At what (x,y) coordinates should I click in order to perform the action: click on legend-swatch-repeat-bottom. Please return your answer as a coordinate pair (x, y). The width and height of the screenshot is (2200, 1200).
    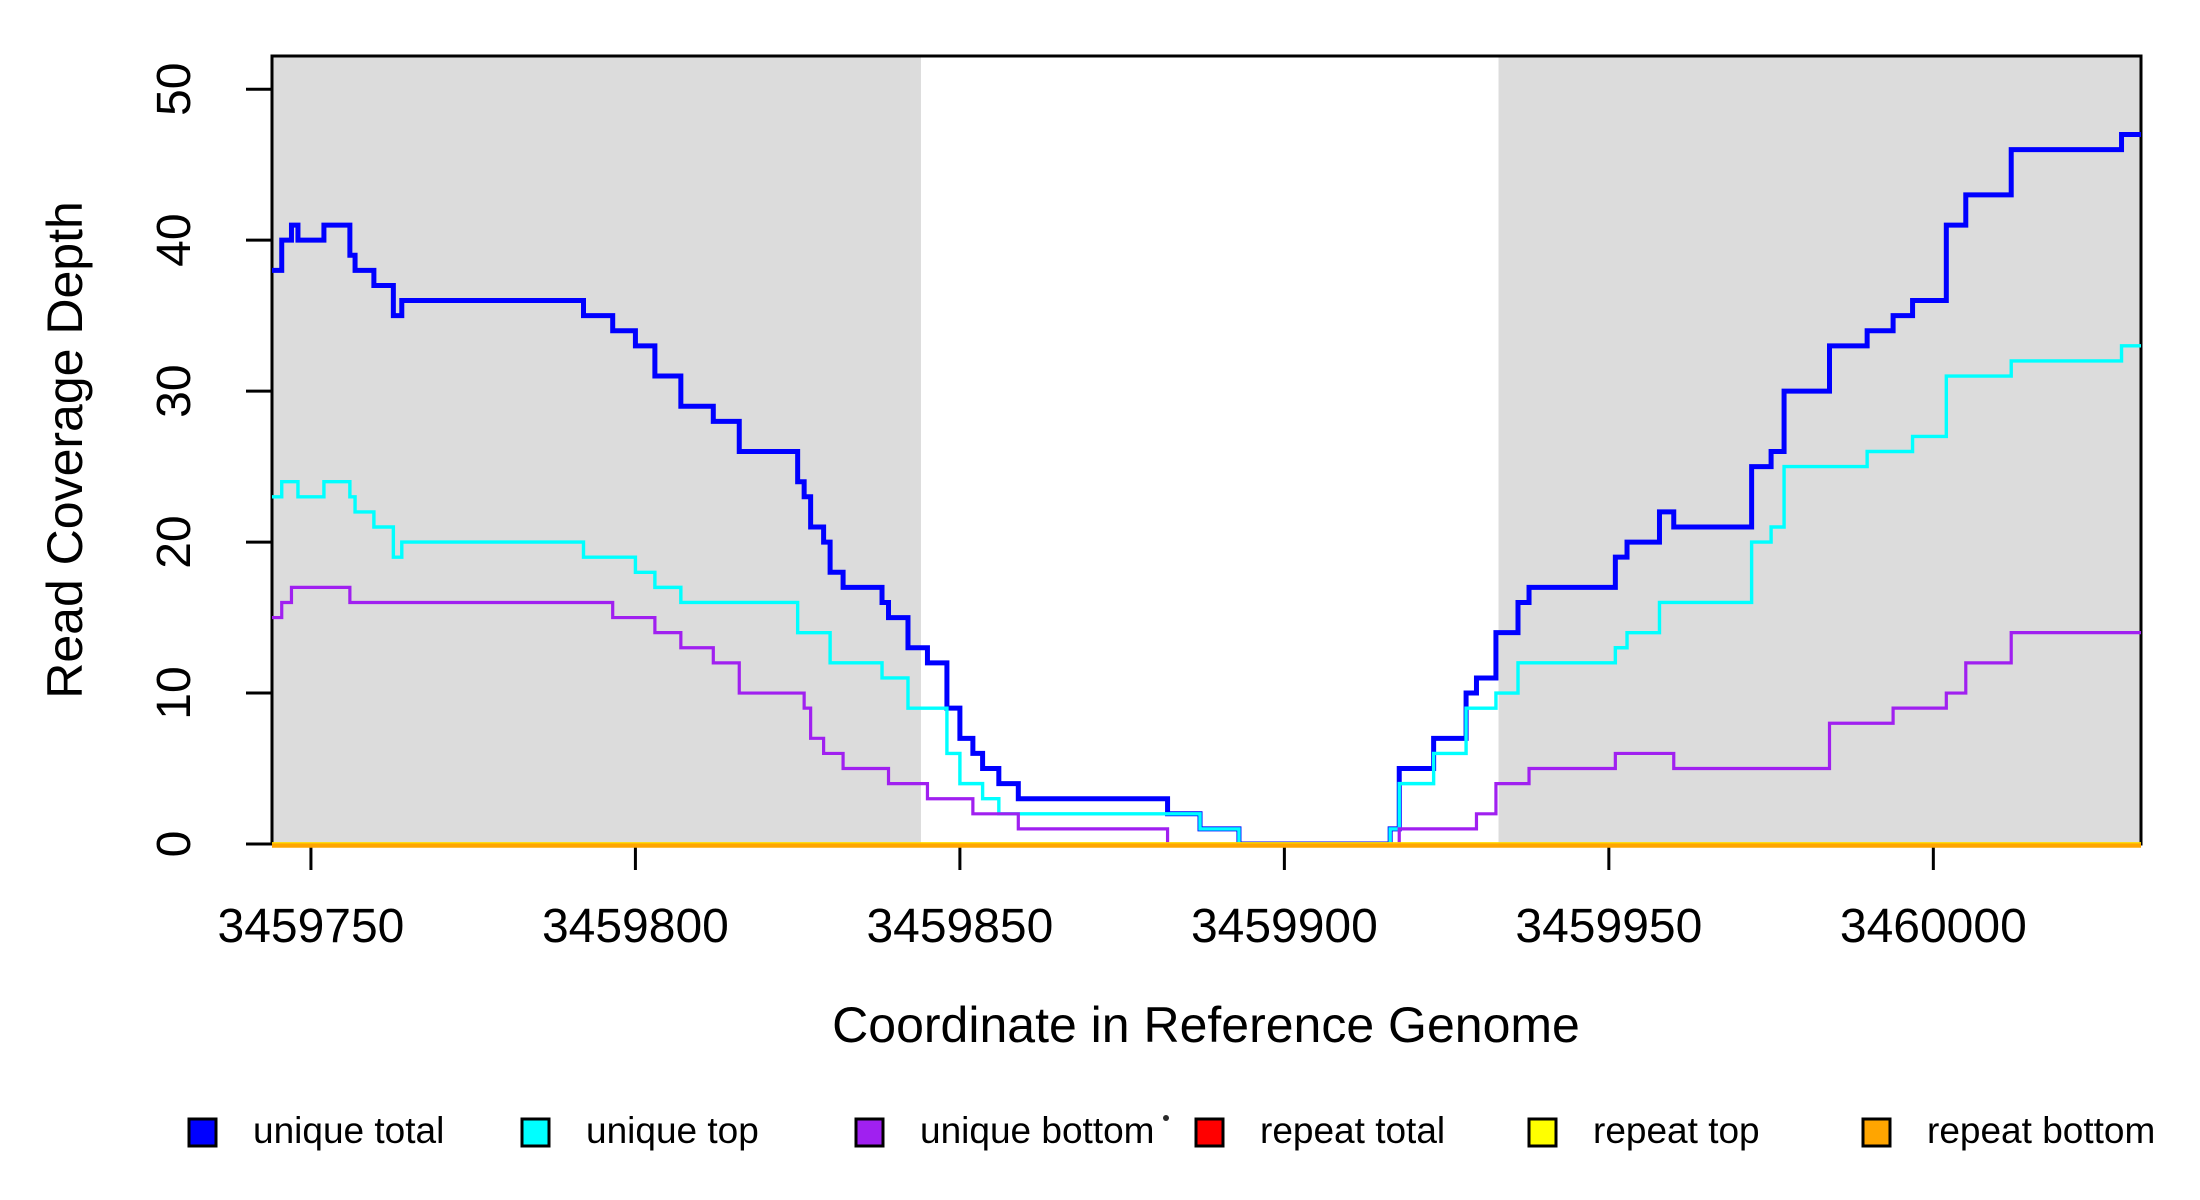
    Looking at the image, I should click on (1876, 1132).